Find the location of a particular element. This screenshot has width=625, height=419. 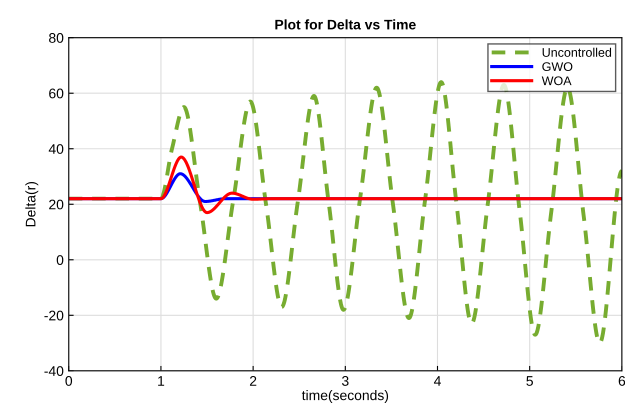

x-tick-label: 5 is located at coordinates (529, 381).